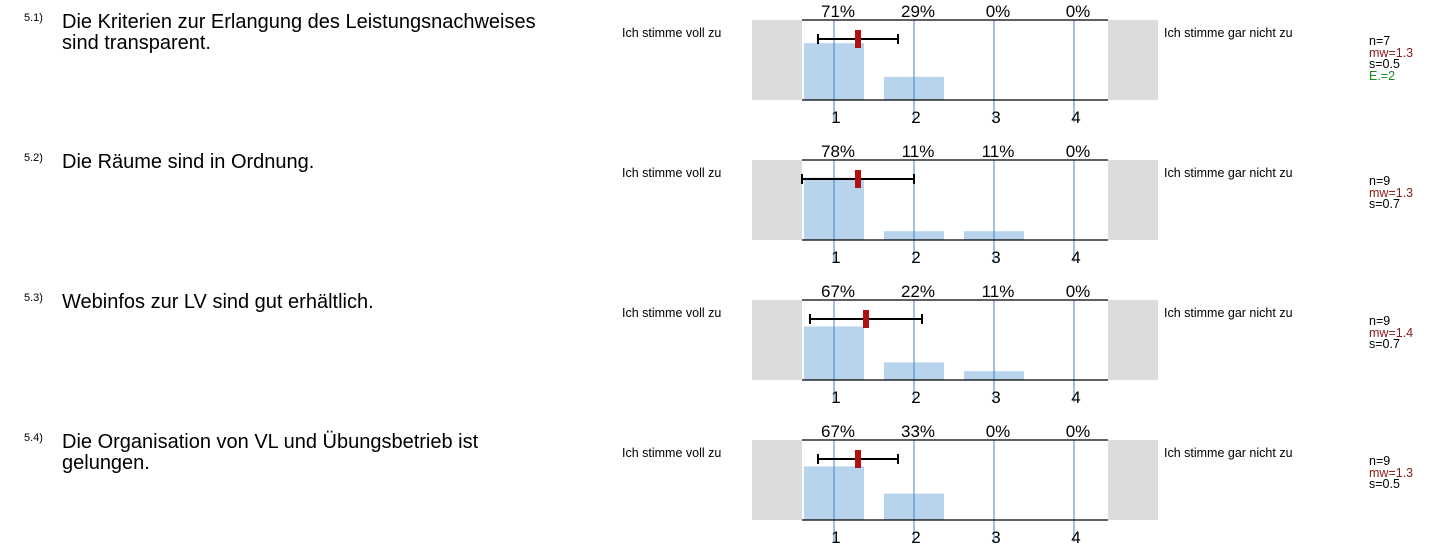 The height and width of the screenshot is (560, 1436). I want to click on question-number: 5.2), so click(33, 158).